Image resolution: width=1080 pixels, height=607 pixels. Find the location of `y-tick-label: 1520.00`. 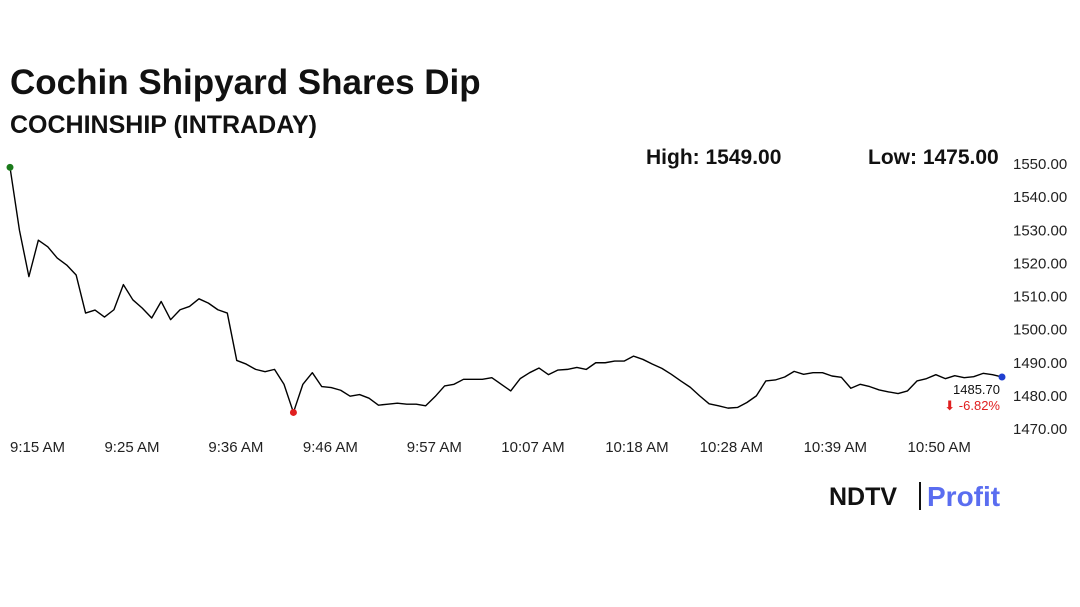

y-tick-label: 1520.00 is located at coordinates (1040, 263).